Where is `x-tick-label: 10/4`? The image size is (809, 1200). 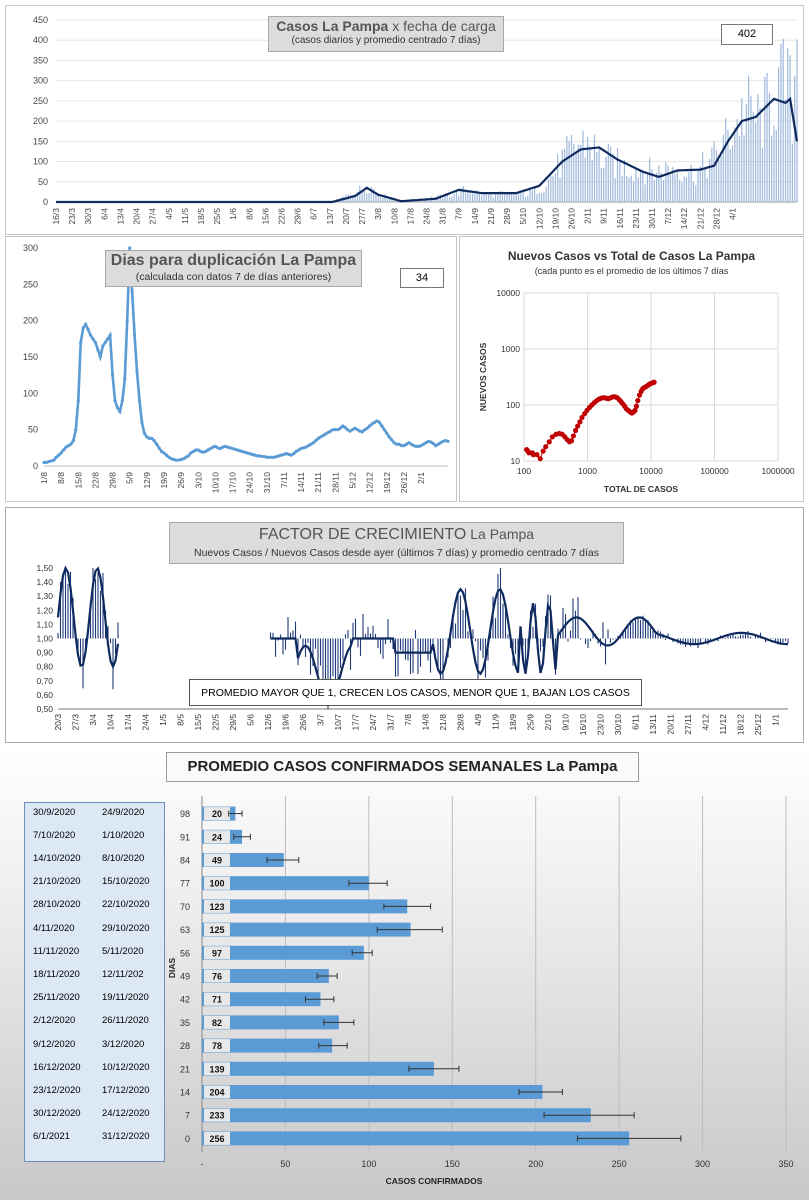
x-tick-label: 10/4 is located at coordinates (111, 722).